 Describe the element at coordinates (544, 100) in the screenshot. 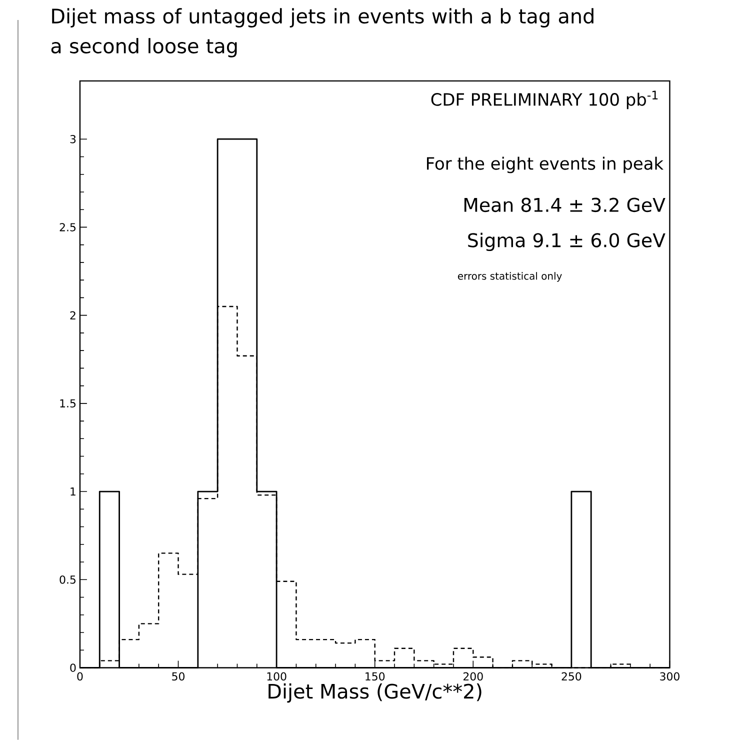

I see `annotation: CDF PRELIMINARY 100 pb$^{-1}$` at that location.